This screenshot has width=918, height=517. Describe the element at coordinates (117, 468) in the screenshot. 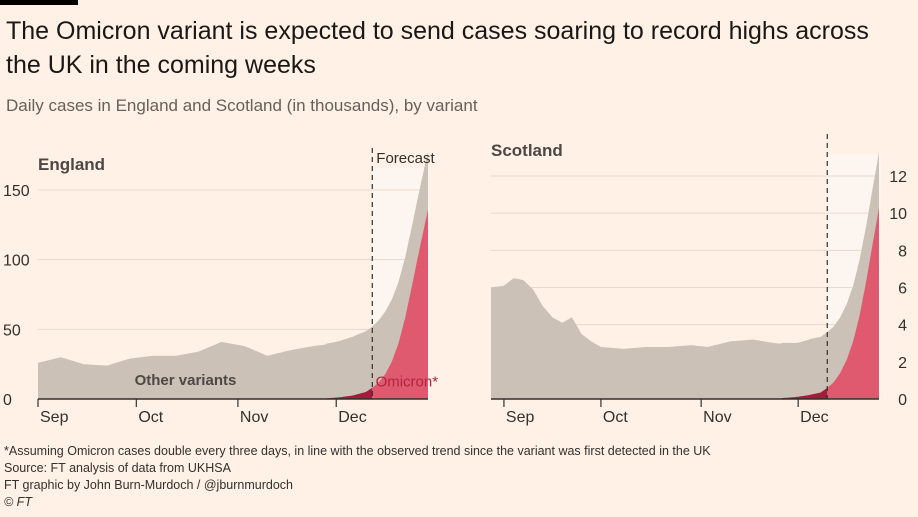

I see `source-note: Source: FT analysis of data from UKHSA` at that location.